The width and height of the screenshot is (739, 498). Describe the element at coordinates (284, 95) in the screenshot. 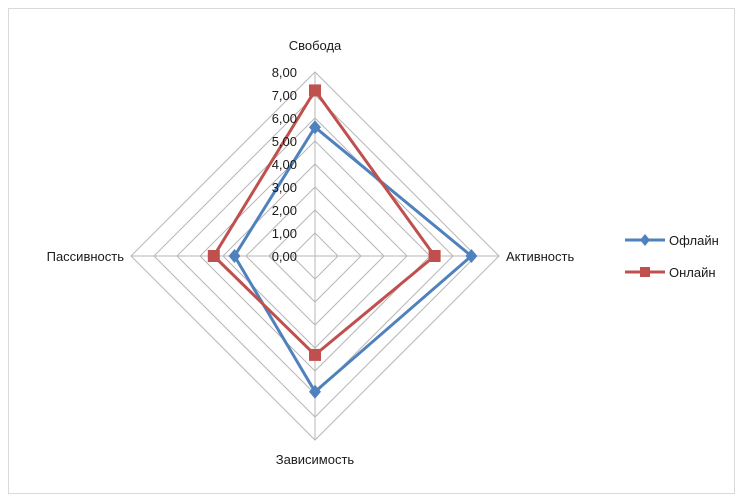

I see `tick-label: 7,00` at that location.